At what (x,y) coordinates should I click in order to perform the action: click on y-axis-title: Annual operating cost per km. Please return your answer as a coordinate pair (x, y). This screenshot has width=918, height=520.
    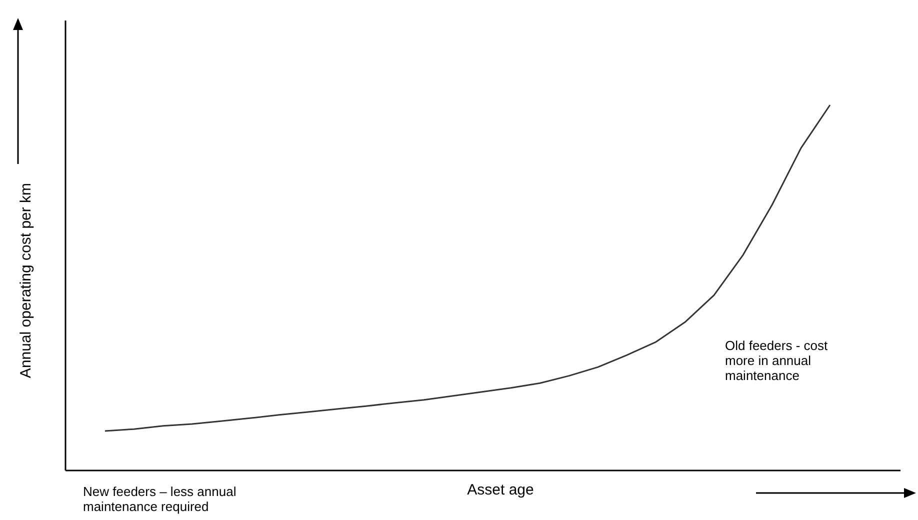
    Looking at the image, I should click on (26, 280).